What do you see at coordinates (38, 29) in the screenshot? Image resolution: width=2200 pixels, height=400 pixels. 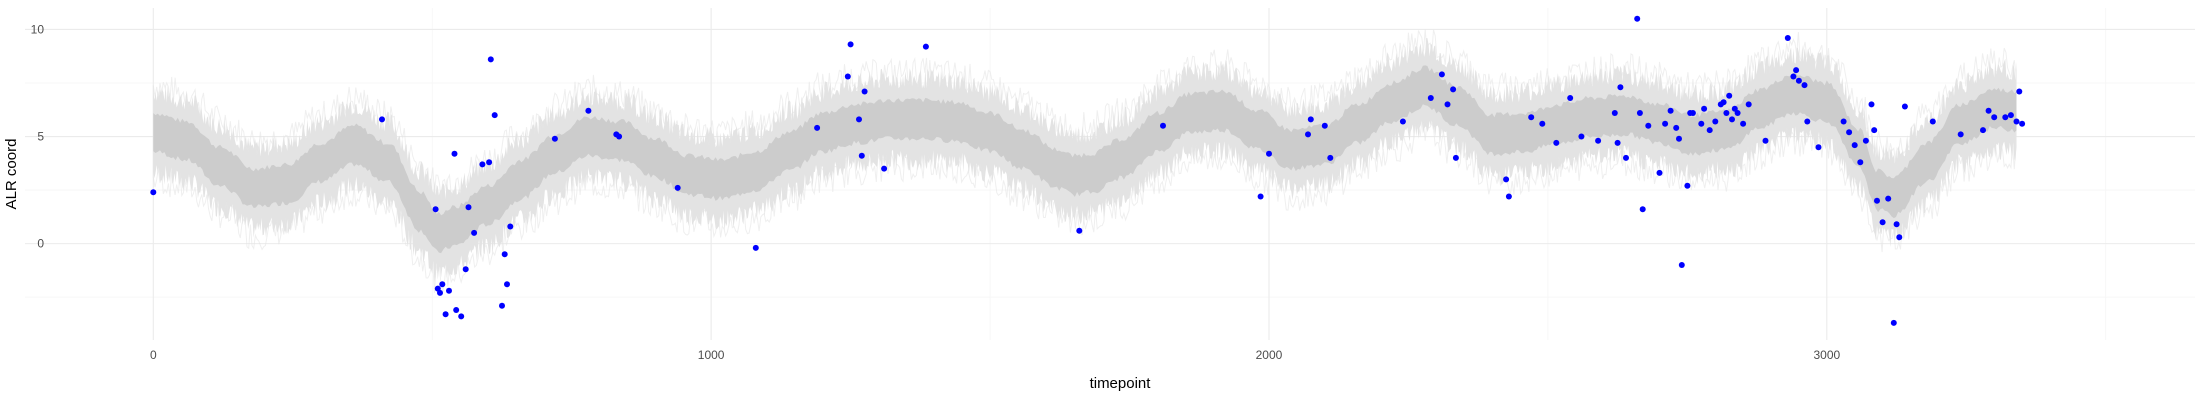 I see `y-tick-label: 10` at bounding box center [38, 29].